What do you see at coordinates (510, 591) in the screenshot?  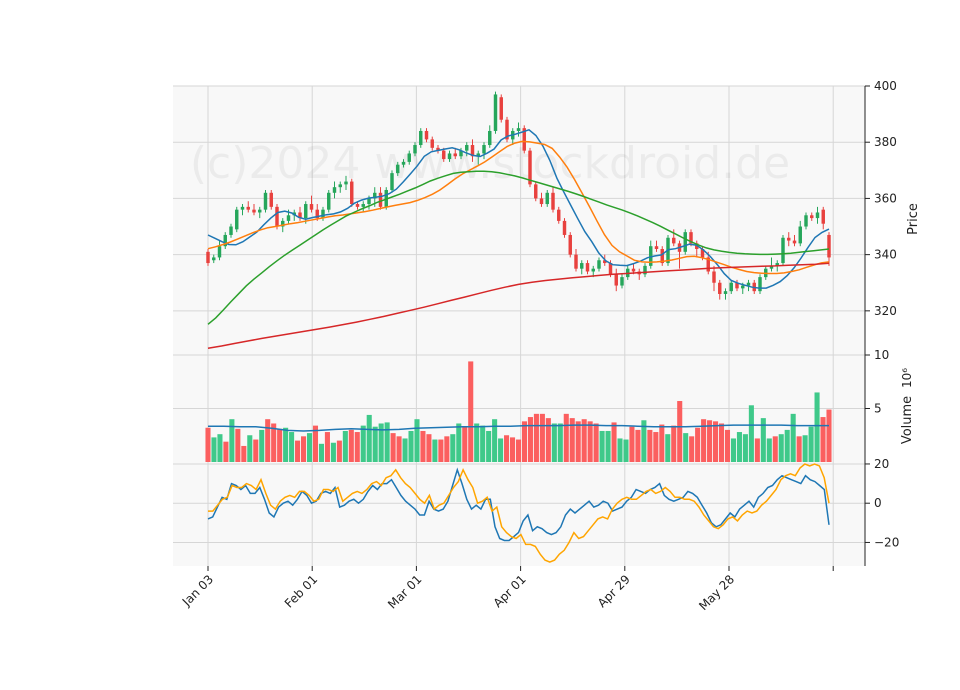 I see `x-tick-label: Apr 01` at bounding box center [510, 591].